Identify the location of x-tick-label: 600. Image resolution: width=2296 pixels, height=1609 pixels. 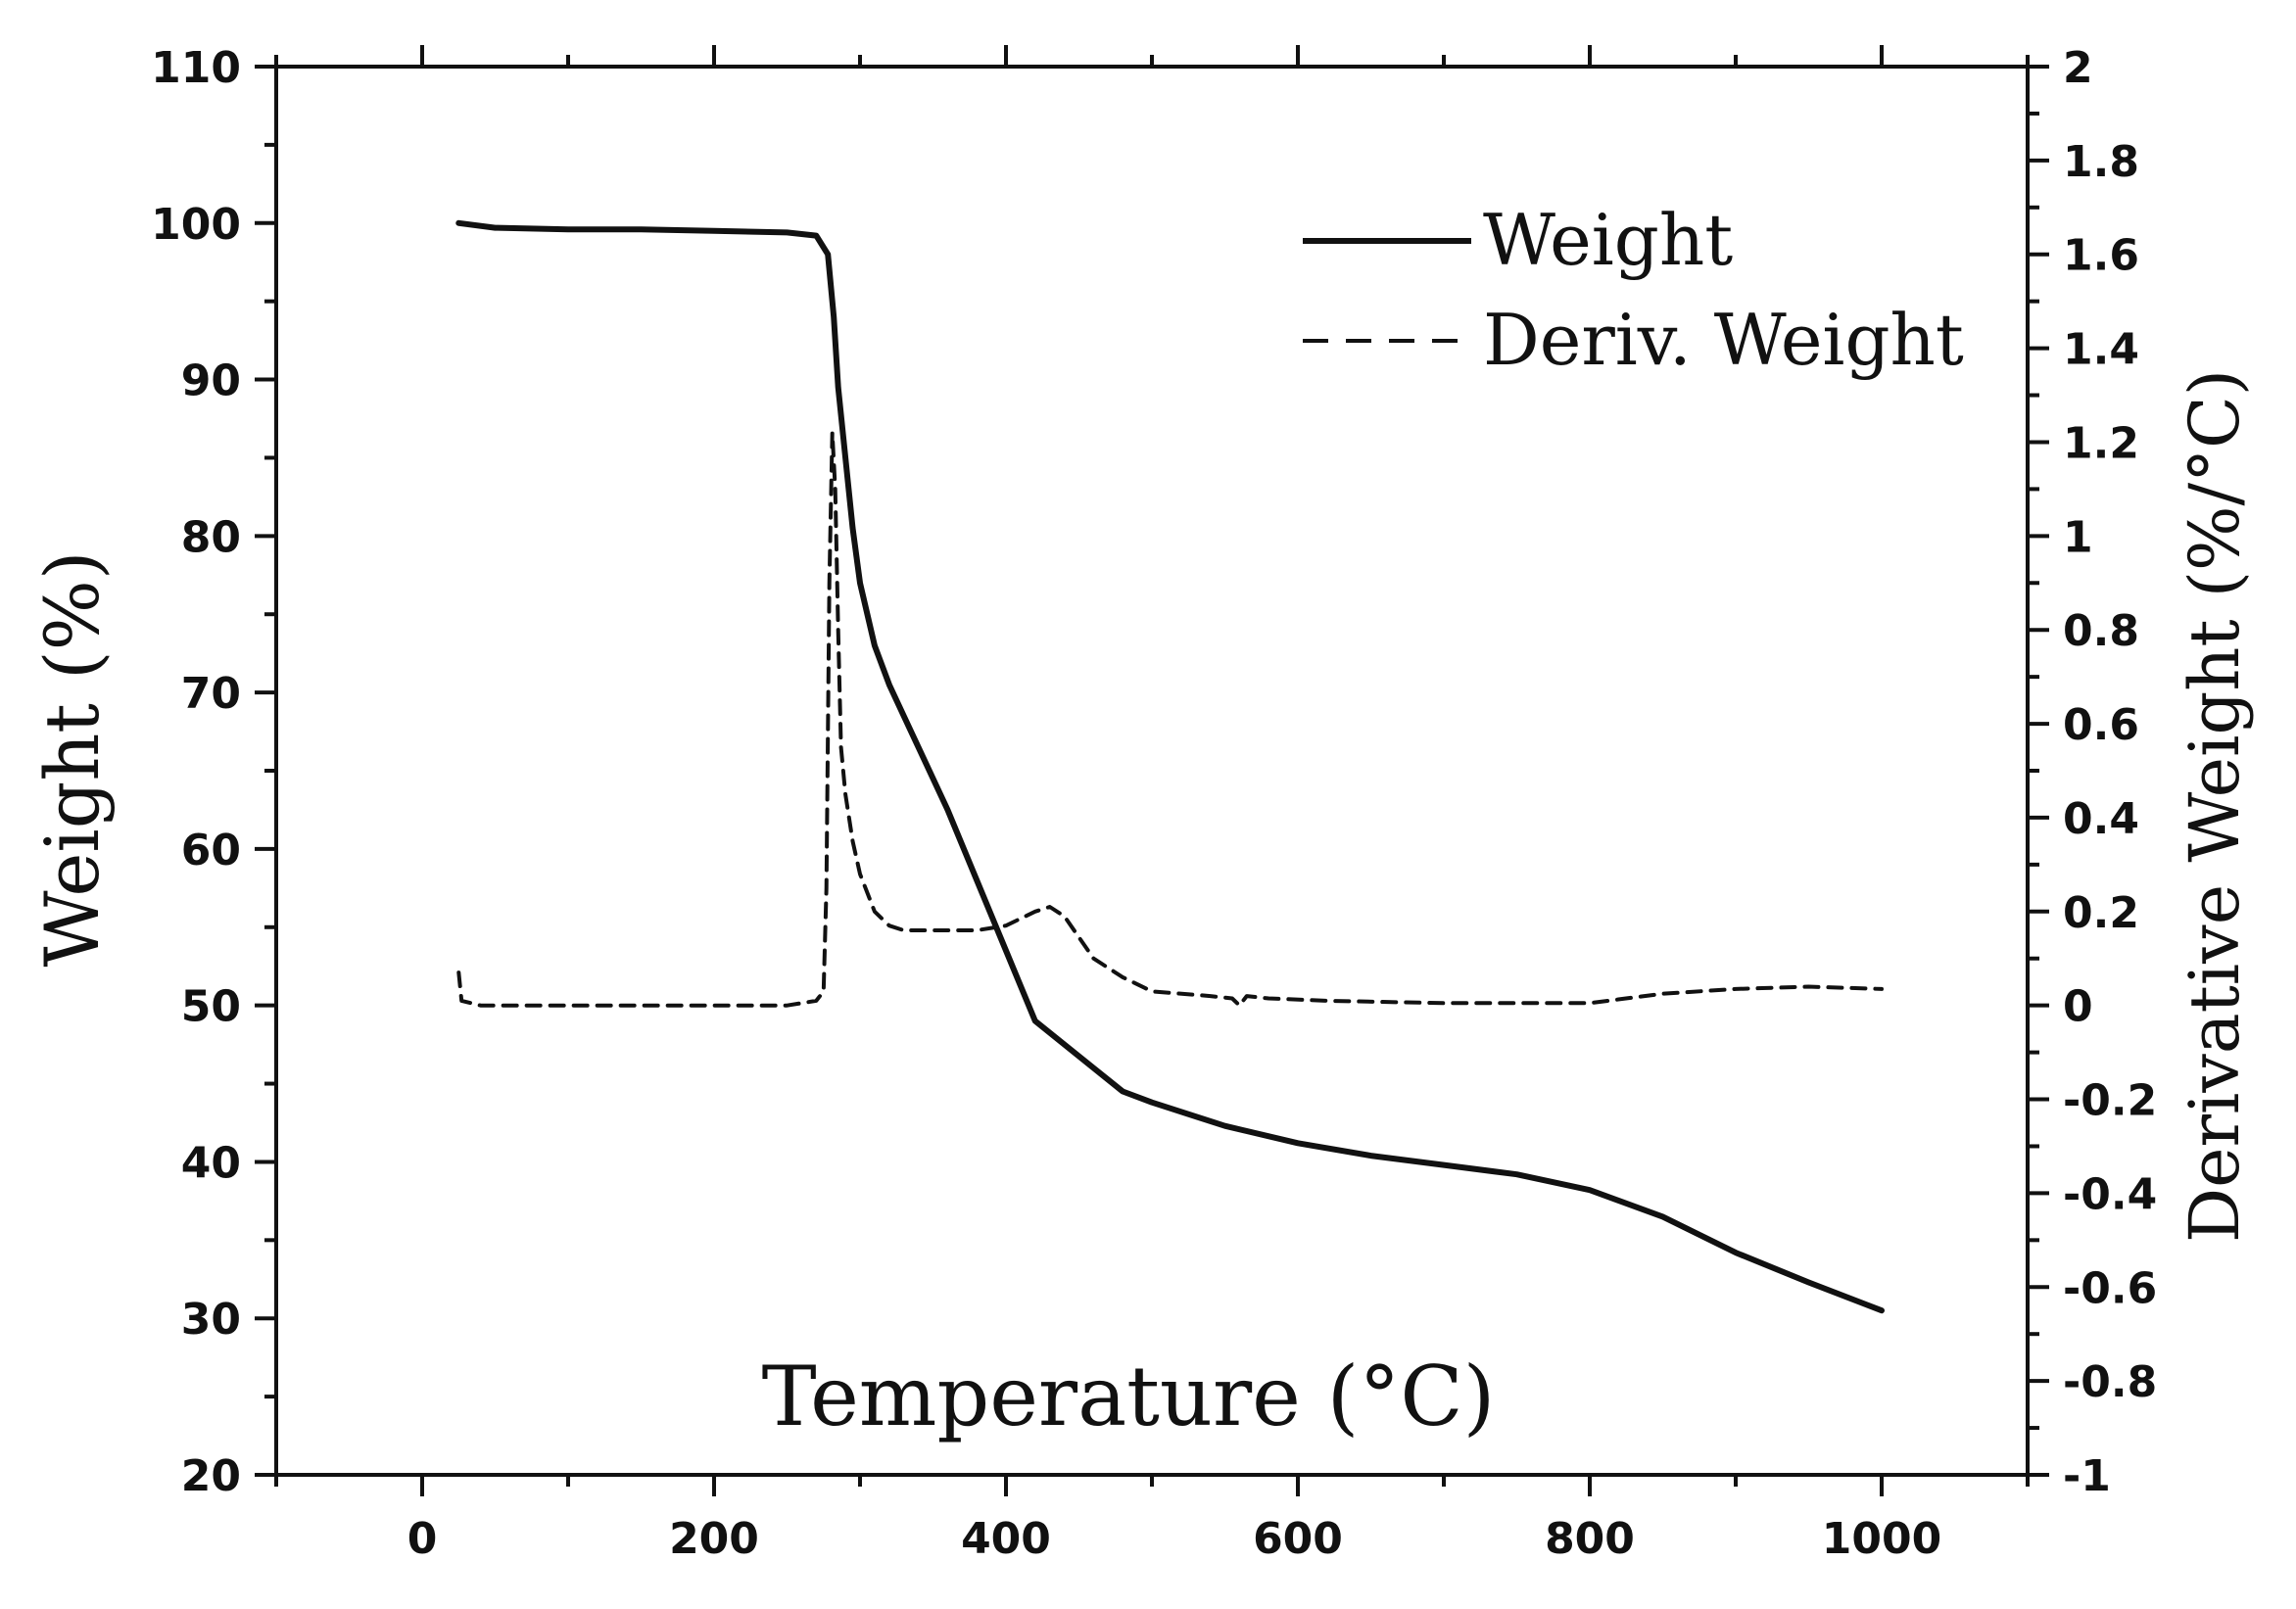
(1298, 1539).